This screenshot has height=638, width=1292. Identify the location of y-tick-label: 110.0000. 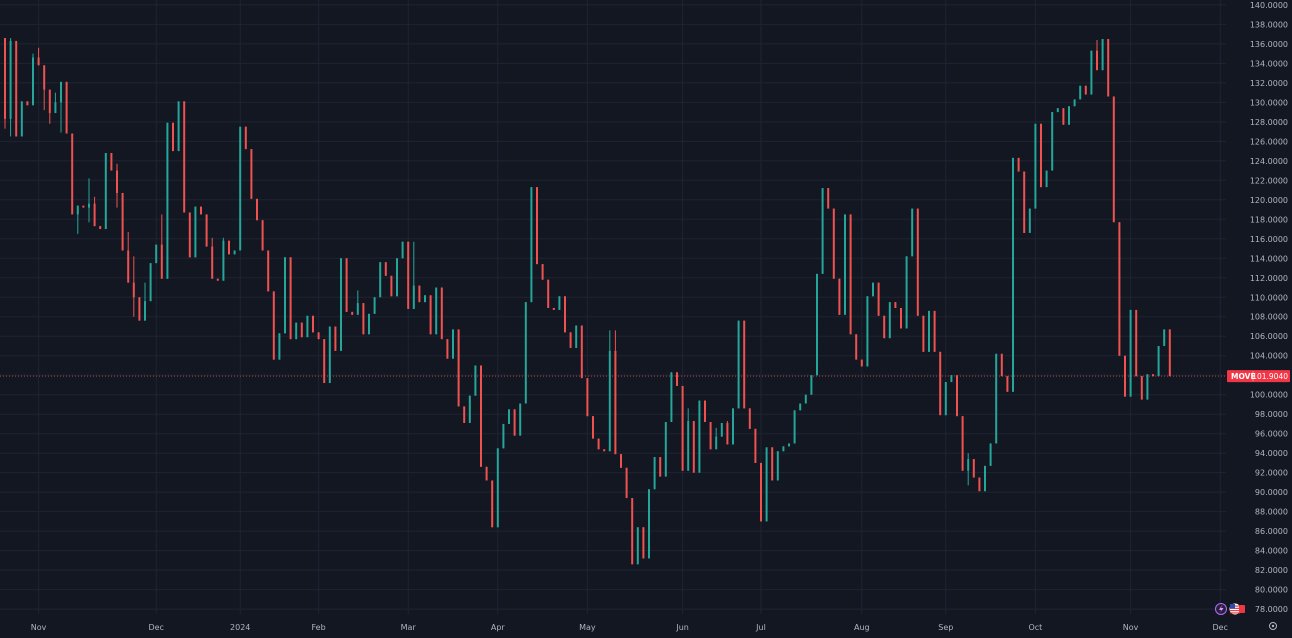
(1269, 297).